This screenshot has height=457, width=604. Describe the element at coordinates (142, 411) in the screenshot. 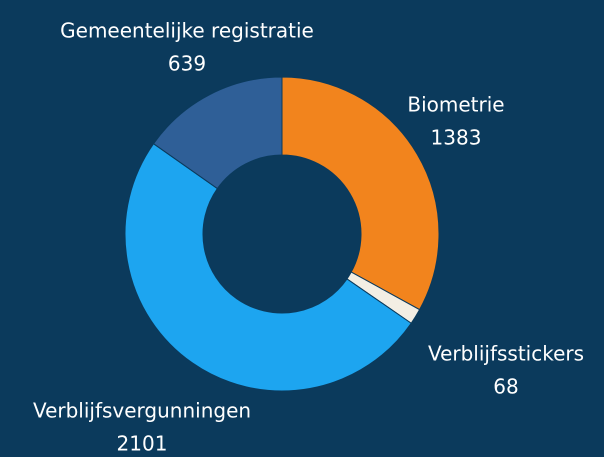

I see `segment-label: Verblijfsvergunningen` at that location.